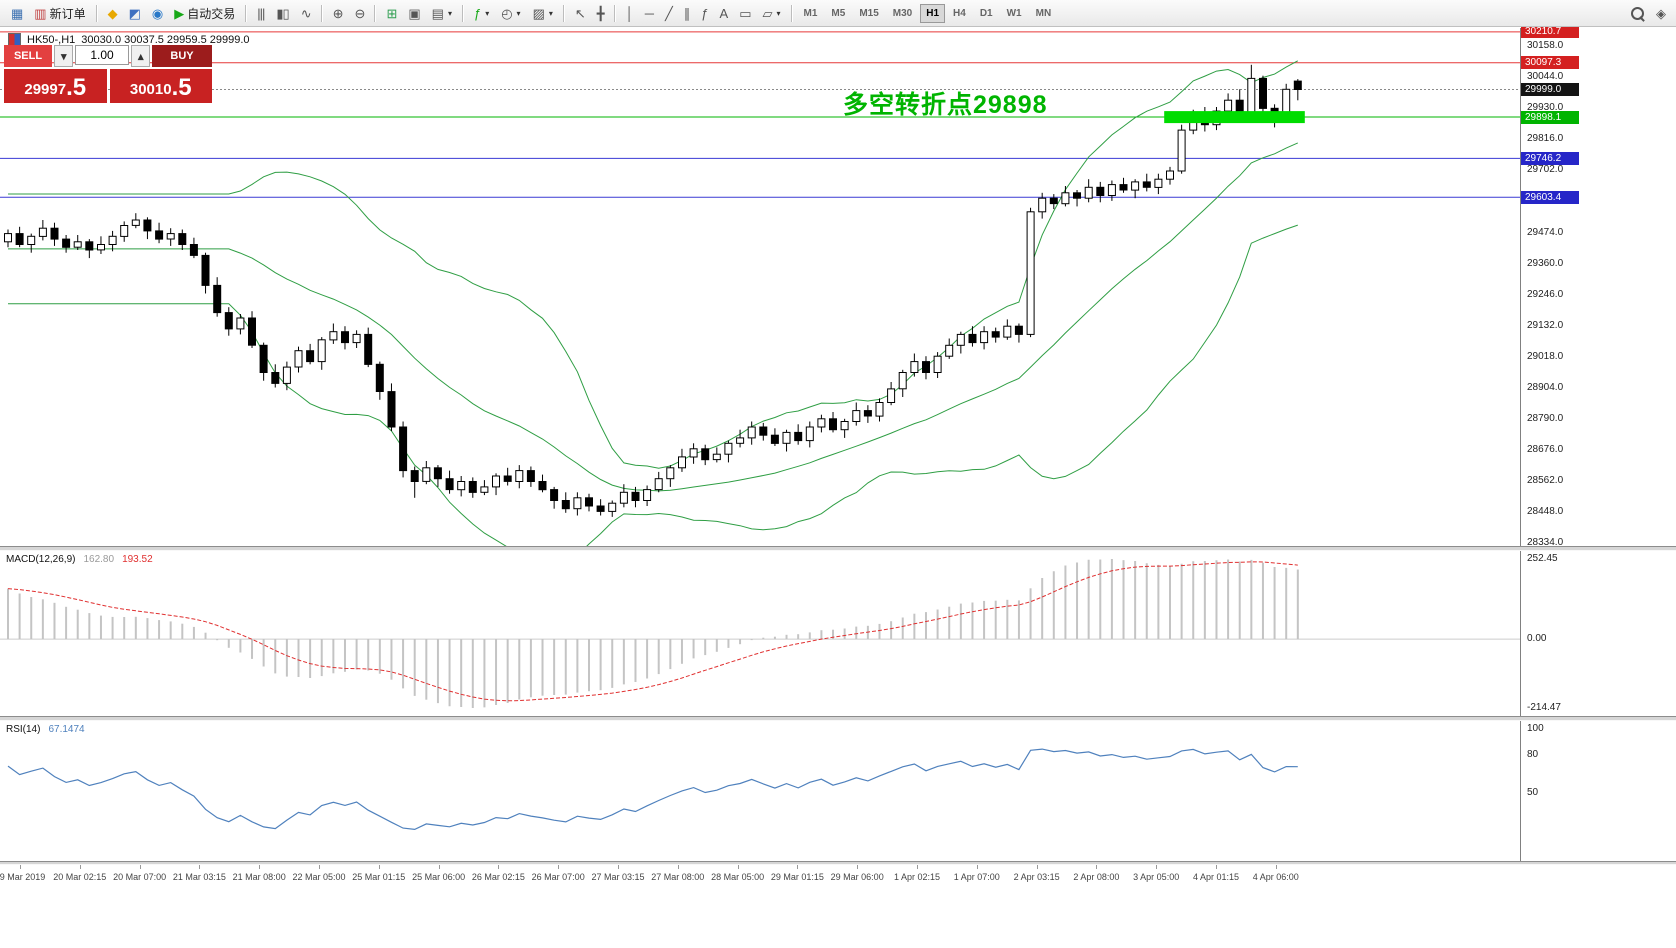 The image size is (1676, 948). Describe the element at coordinates (1550, 32) in the screenshot. I see `resistance-line-30210-badge: 30210.7` at that location.